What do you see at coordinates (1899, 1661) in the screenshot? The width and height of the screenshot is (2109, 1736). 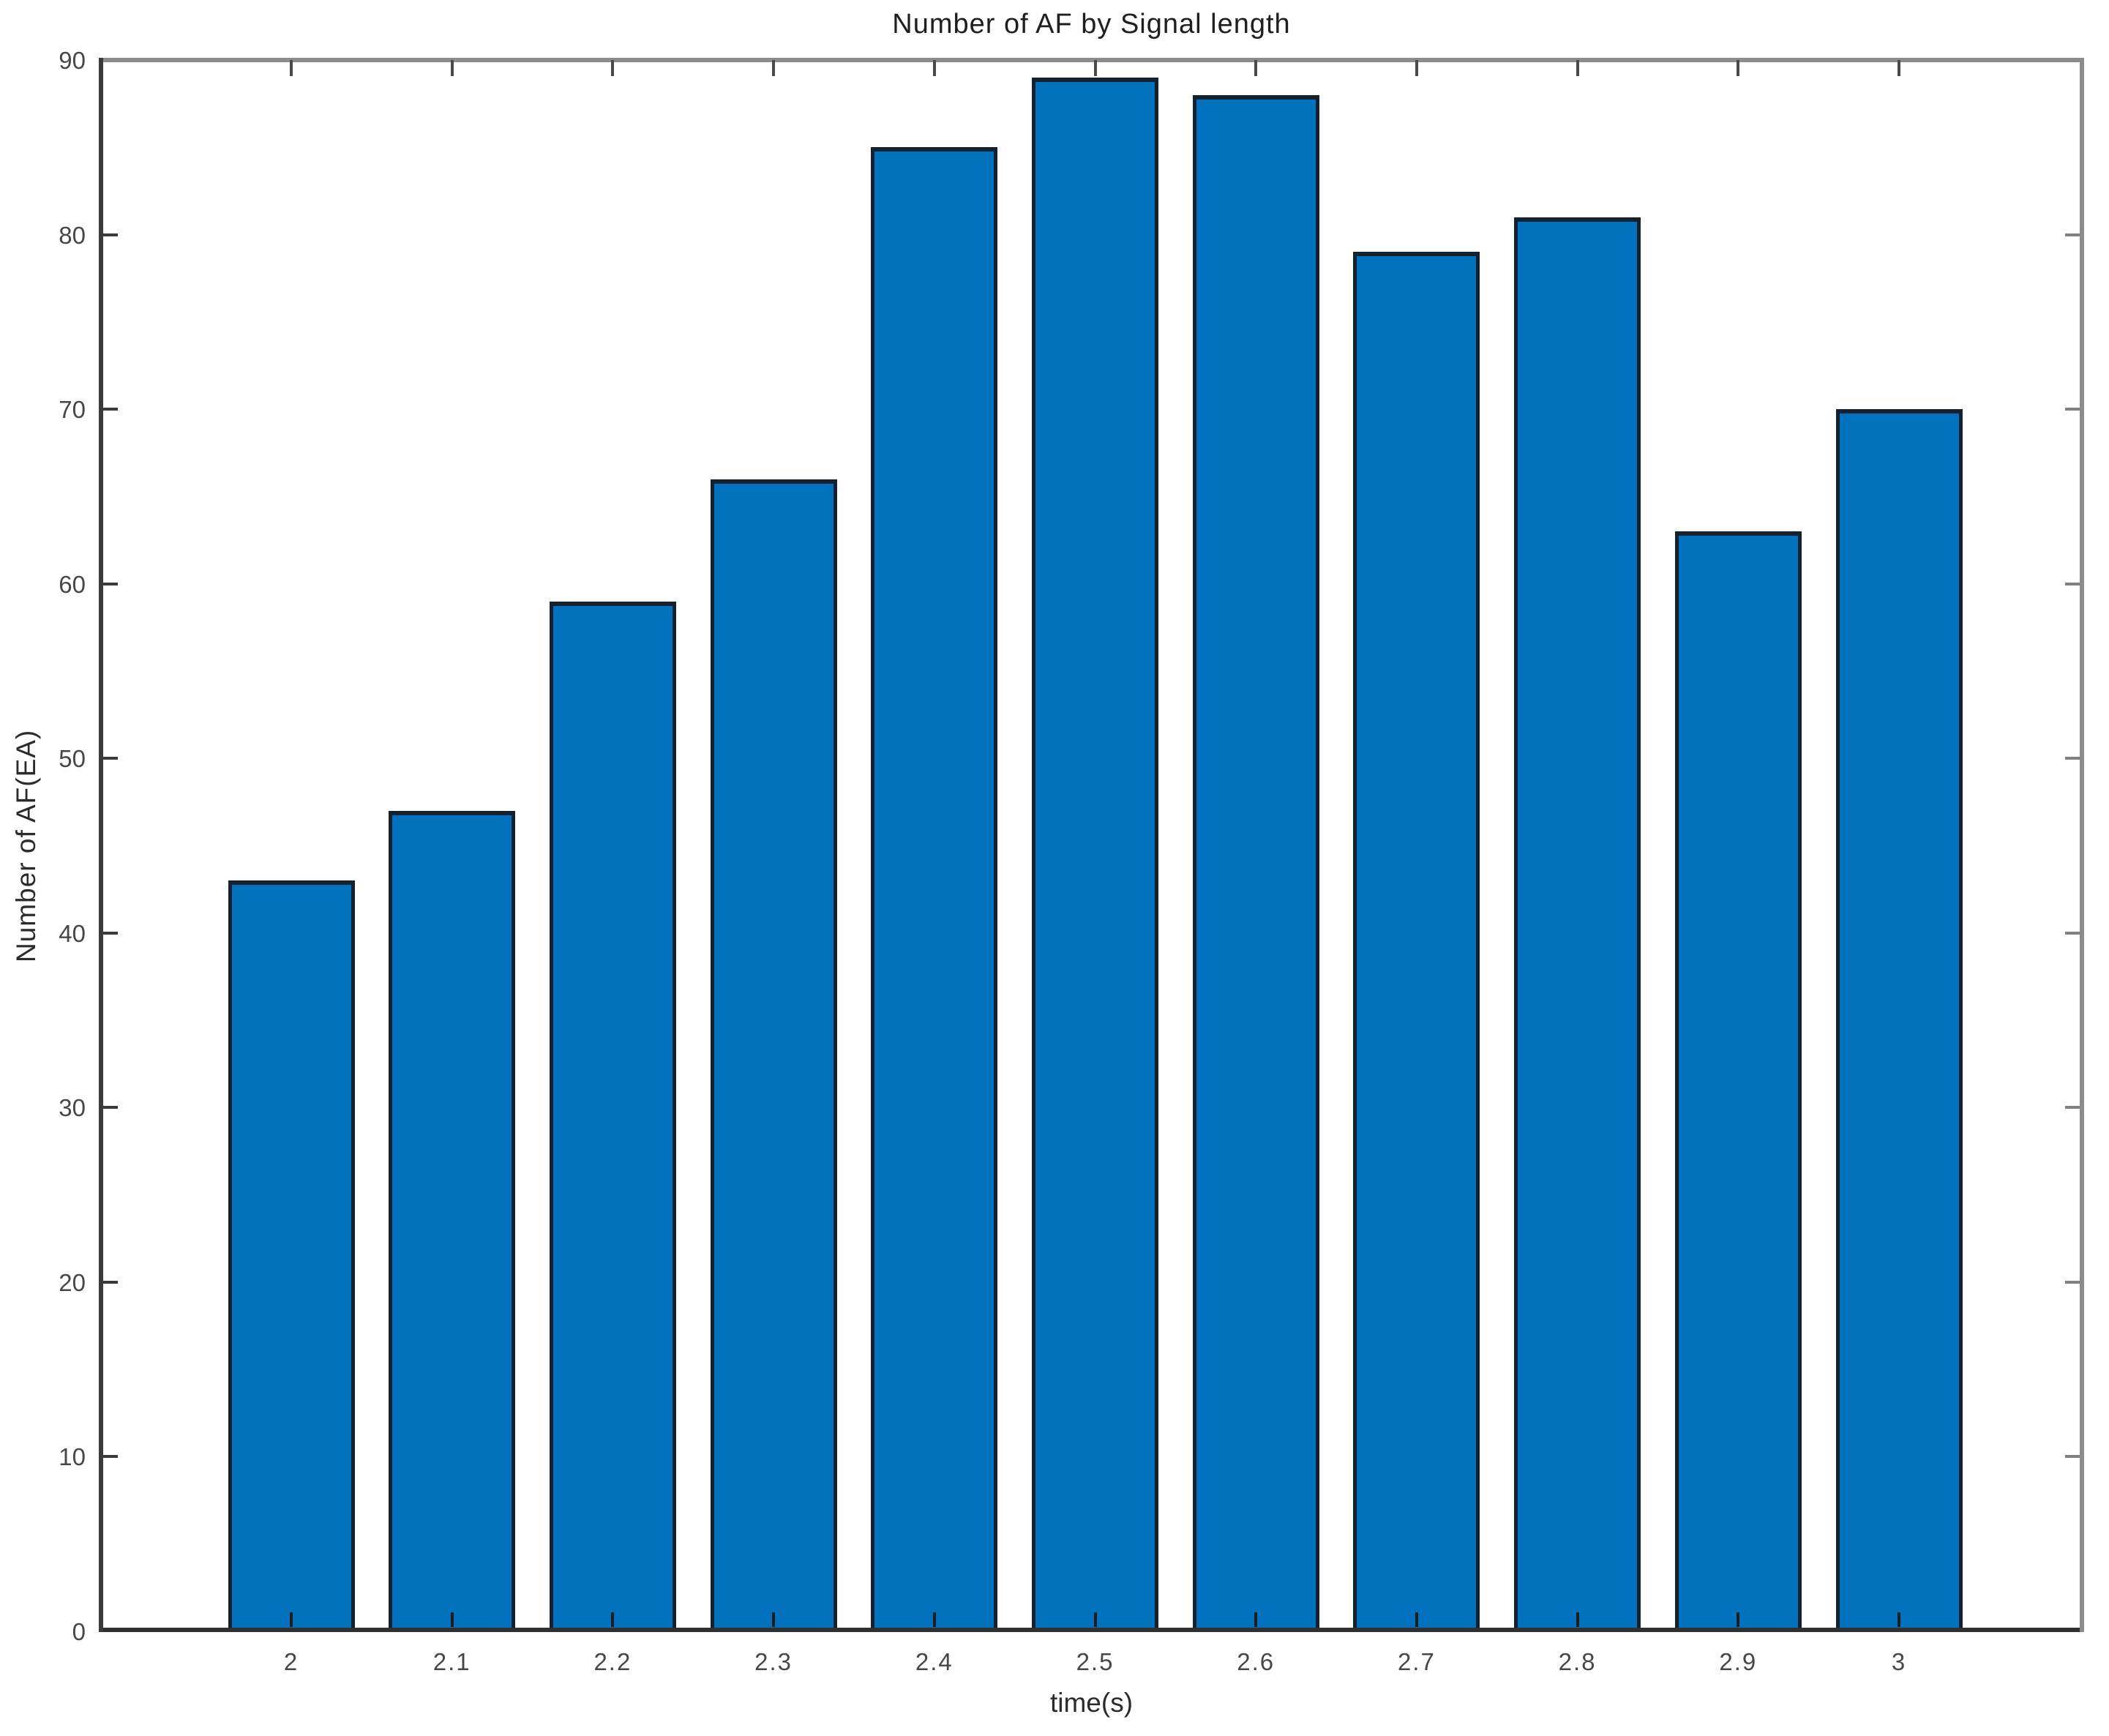 I see `x-tick-label: 3` at bounding box center [1899, 1661].